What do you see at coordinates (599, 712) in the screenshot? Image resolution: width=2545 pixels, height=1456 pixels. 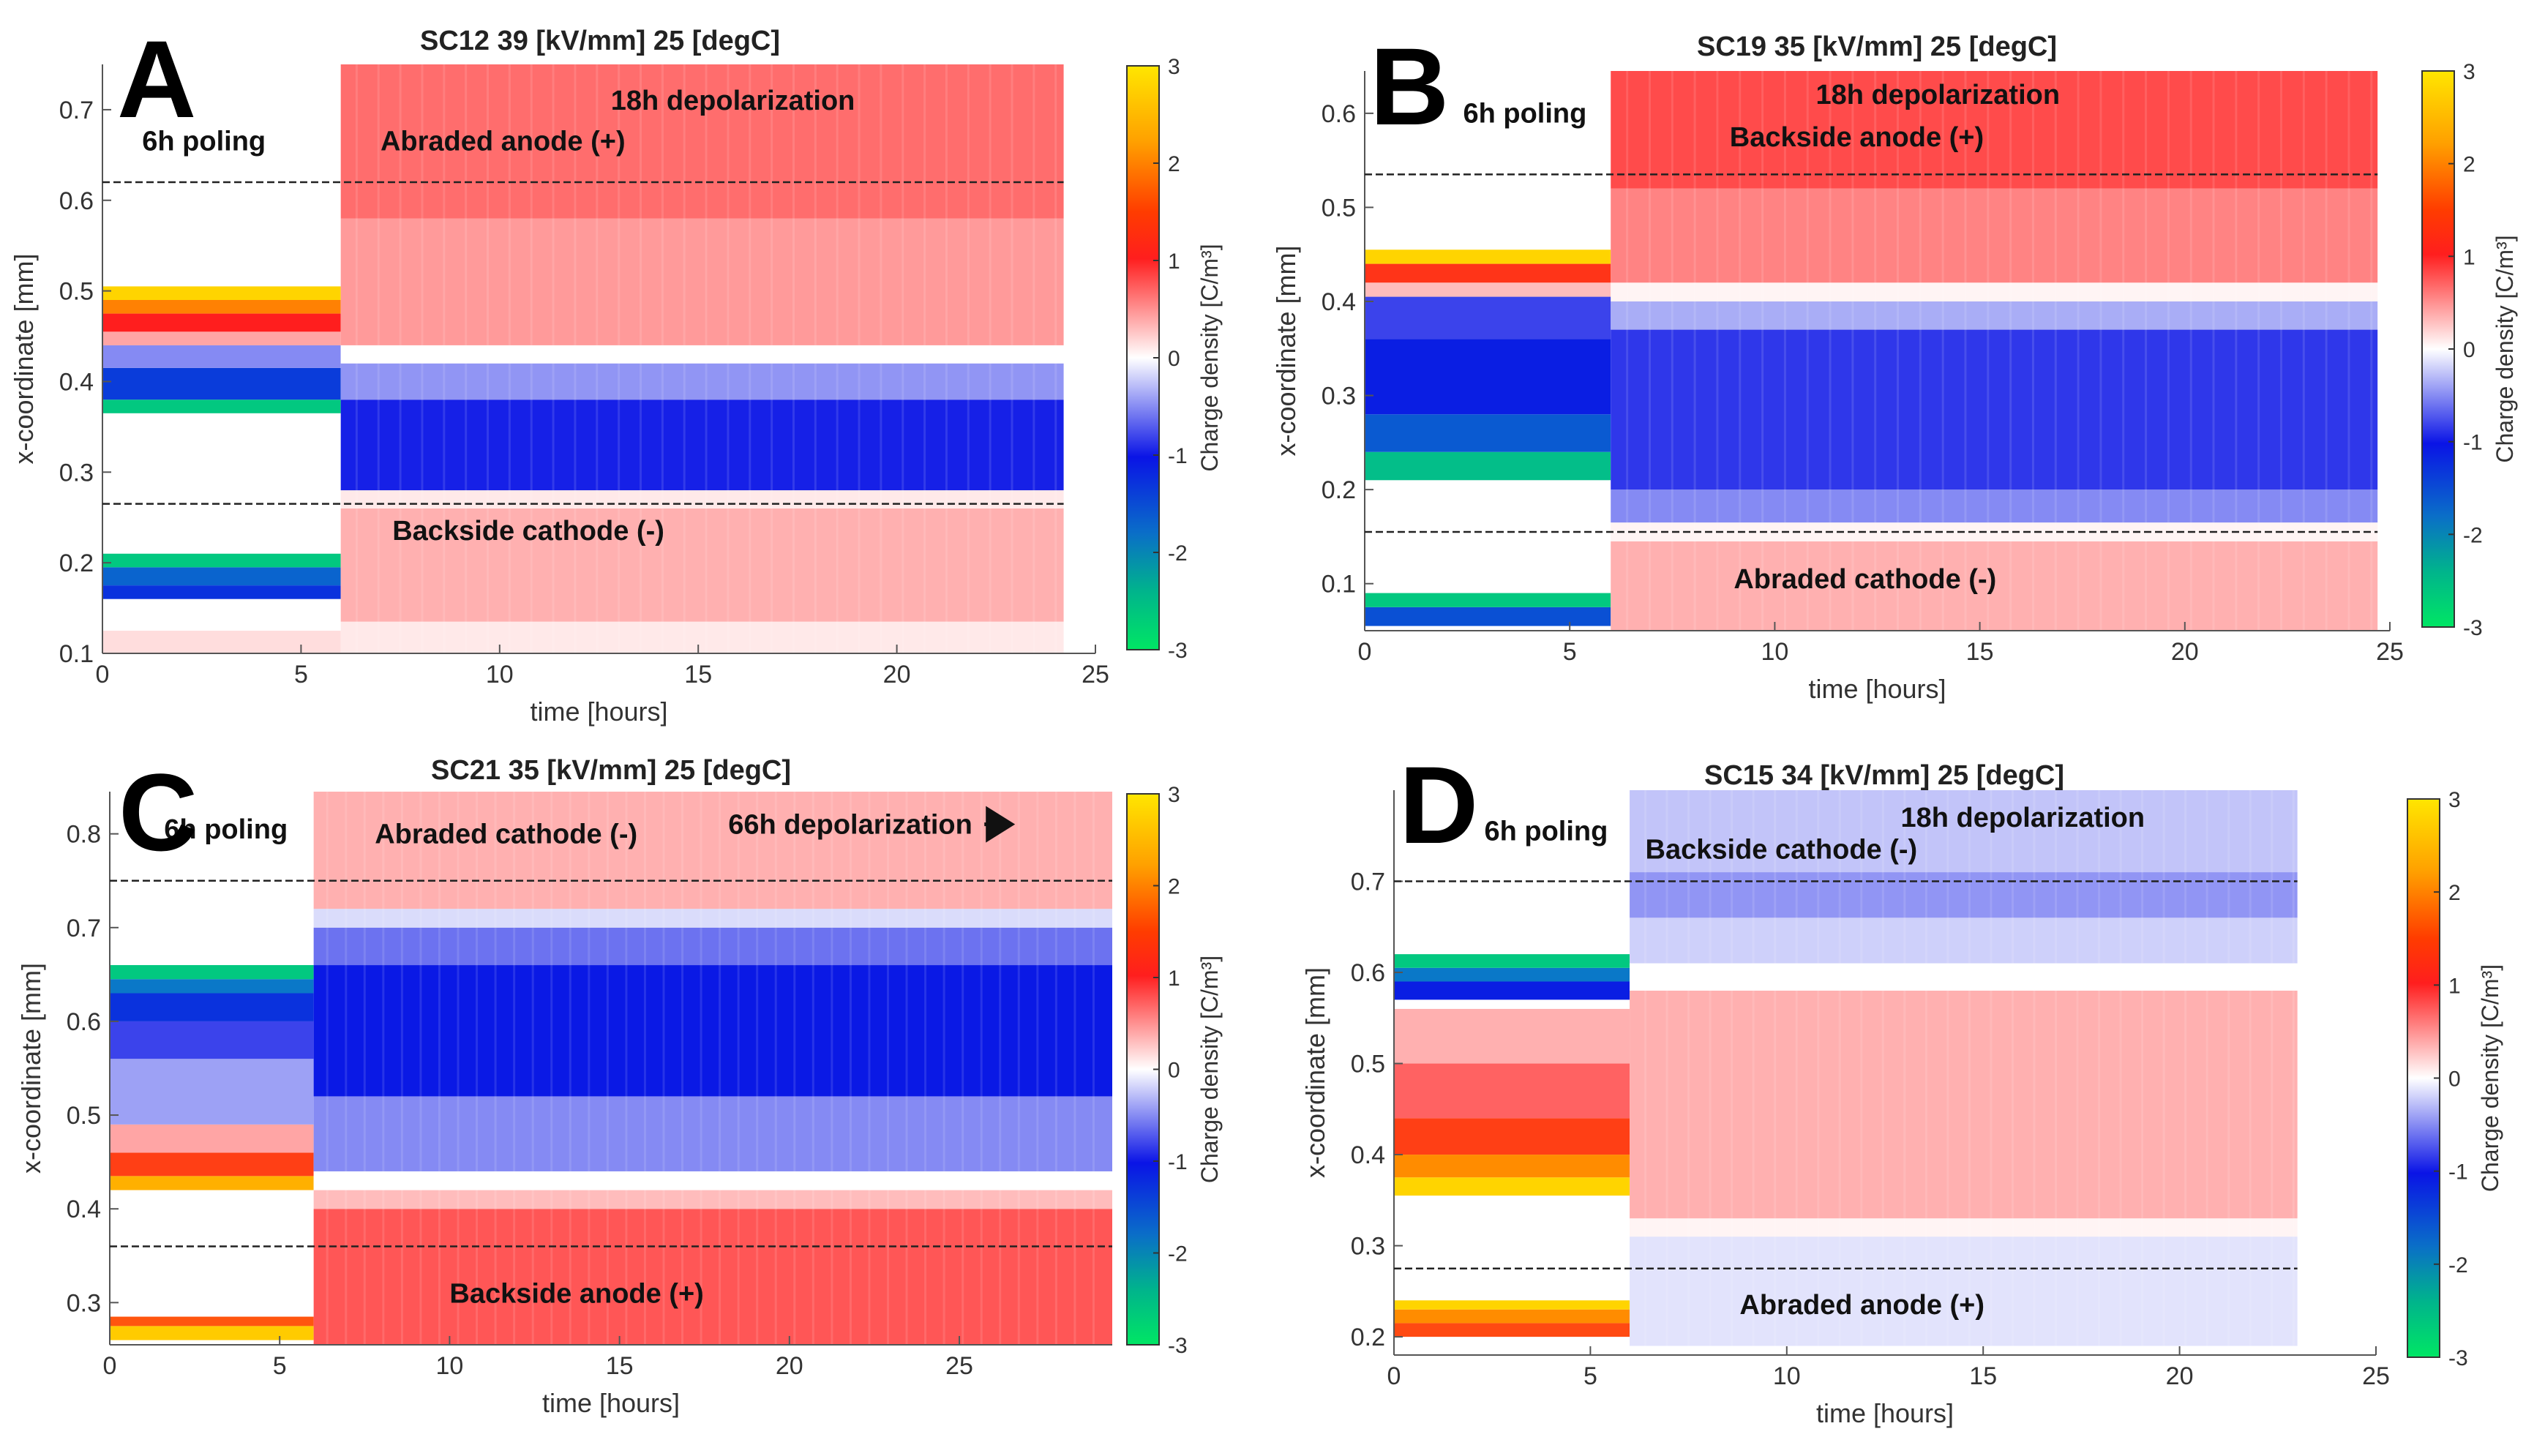 I see `x-axis-label: time [hours]` at bounding box center [599, 712].